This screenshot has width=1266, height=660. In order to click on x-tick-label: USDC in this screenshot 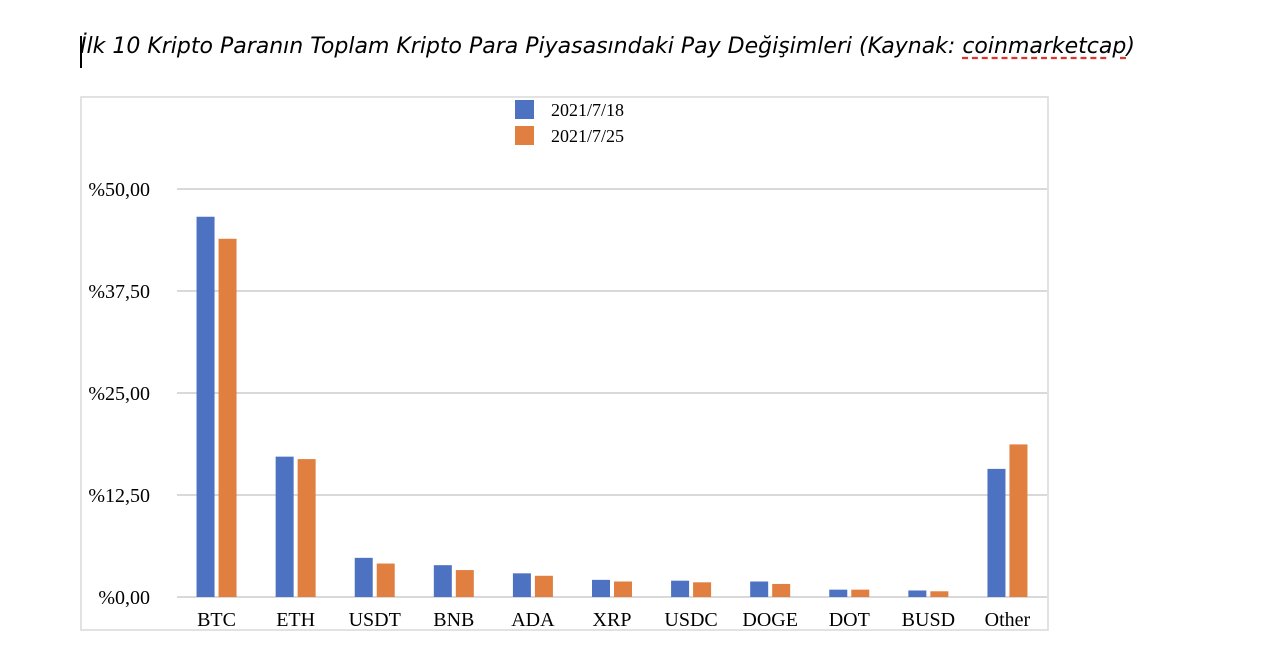, I will do `click(690, 620)`.